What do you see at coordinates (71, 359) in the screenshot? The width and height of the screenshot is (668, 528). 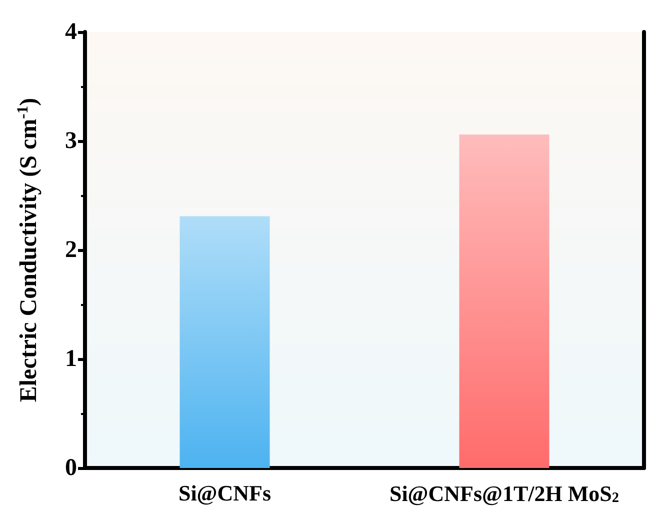 I see `y-tick-label: 1` at bounding box center [71, 359].